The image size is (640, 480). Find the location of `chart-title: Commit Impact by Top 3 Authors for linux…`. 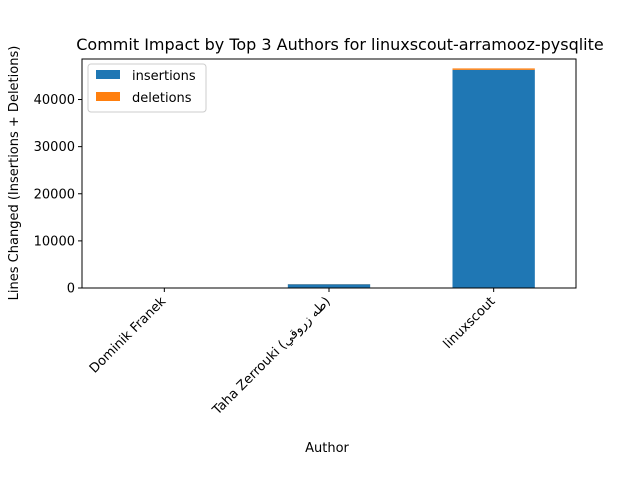

chart-title: Commit Impact by Top 3 Authors for linux… is located at coordinates (340, 44).